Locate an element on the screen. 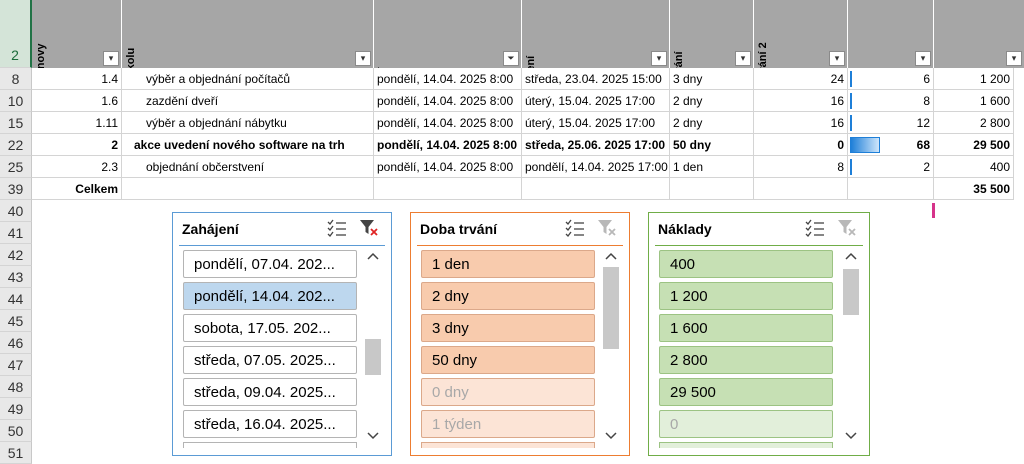  header-start: Zahájení ⏷ is located at coordinates (448, 56).